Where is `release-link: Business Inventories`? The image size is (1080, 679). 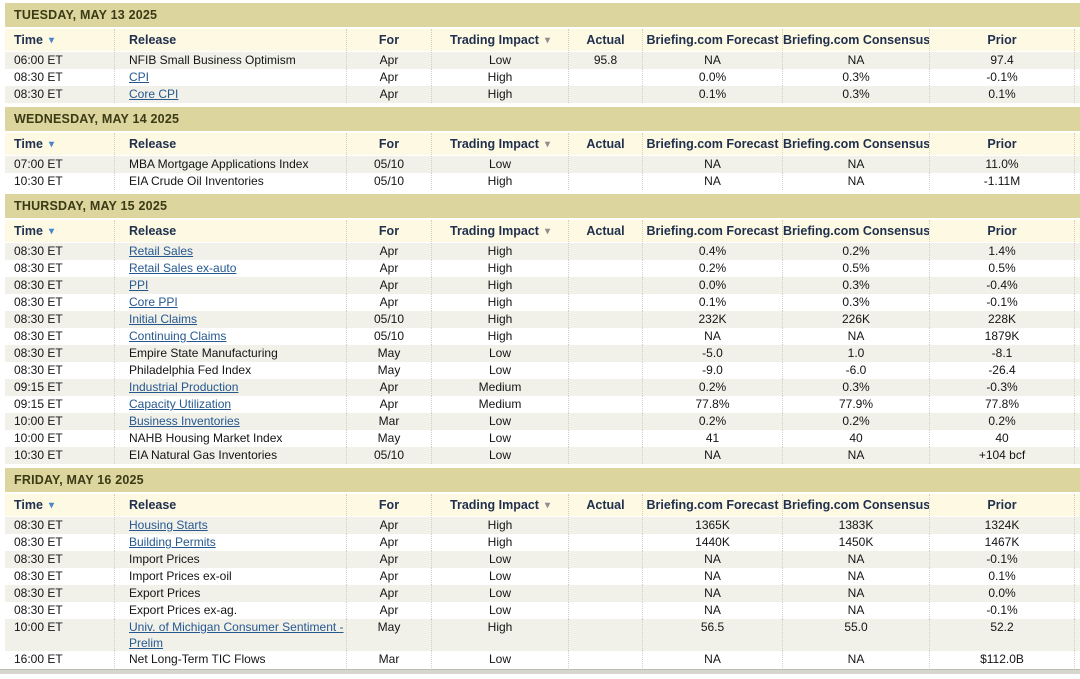 release-link: Business Inventories is located at coordinates (184, 421).